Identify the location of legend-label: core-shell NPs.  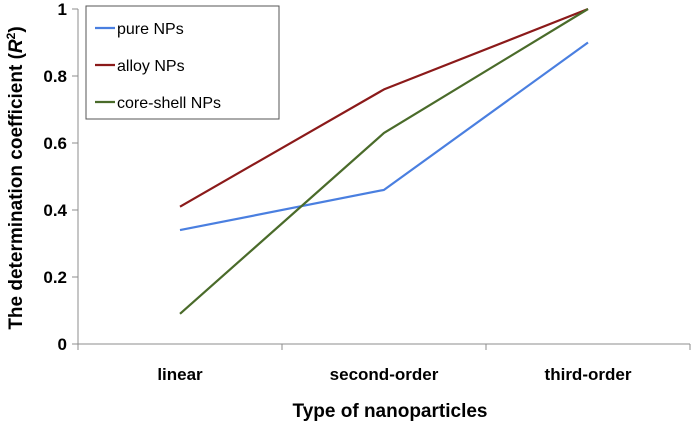
(169, 103).